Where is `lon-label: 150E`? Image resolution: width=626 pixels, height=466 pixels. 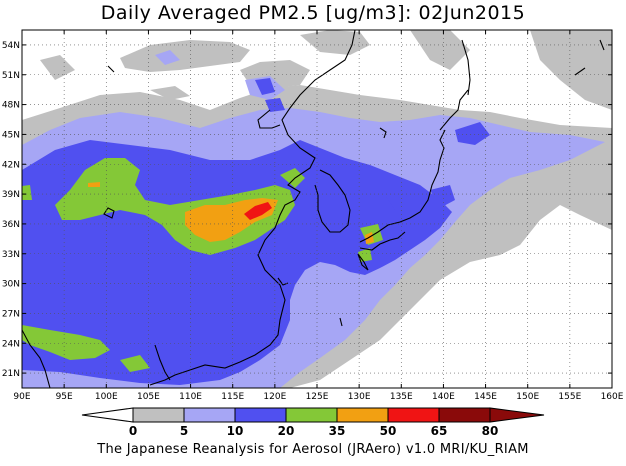
lon-label: 150E is located at coordinates (527, 397).